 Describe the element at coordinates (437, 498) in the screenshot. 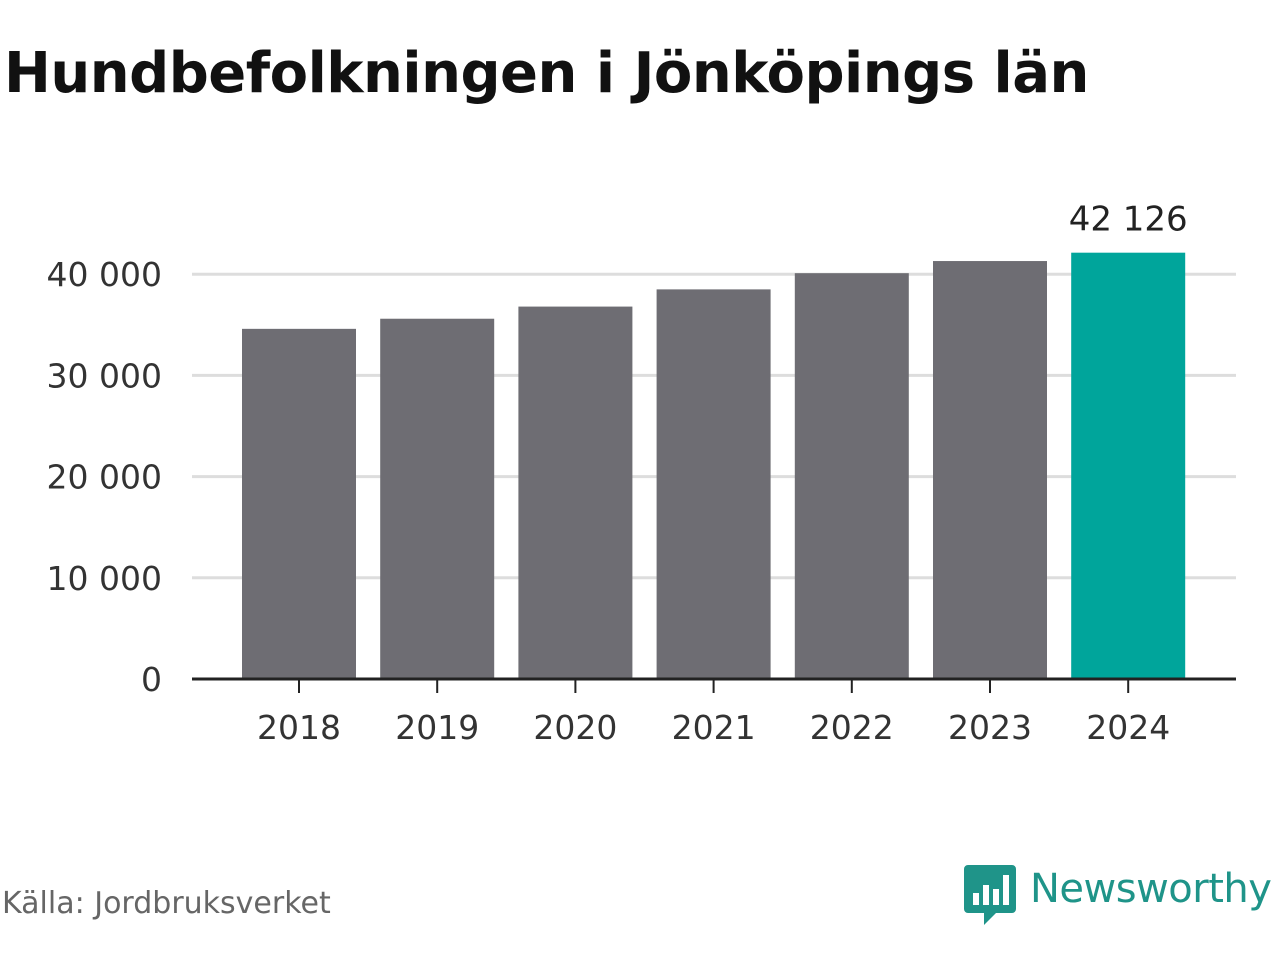

I see `bar-2019` at that location.